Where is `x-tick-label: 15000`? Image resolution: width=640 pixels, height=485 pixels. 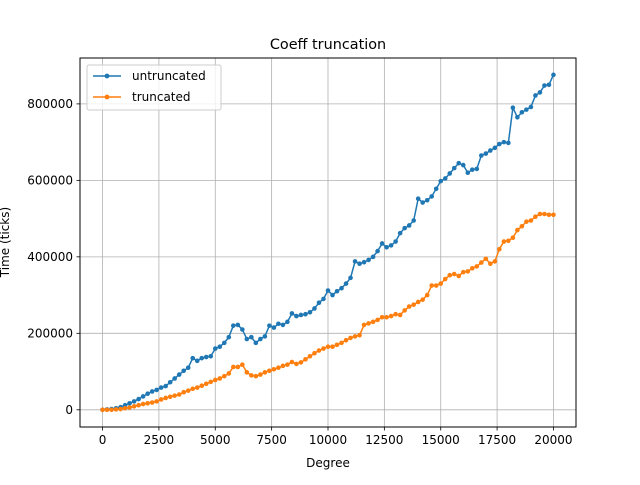 x-tick-label: 15000 is located at coordinates (441, 440).